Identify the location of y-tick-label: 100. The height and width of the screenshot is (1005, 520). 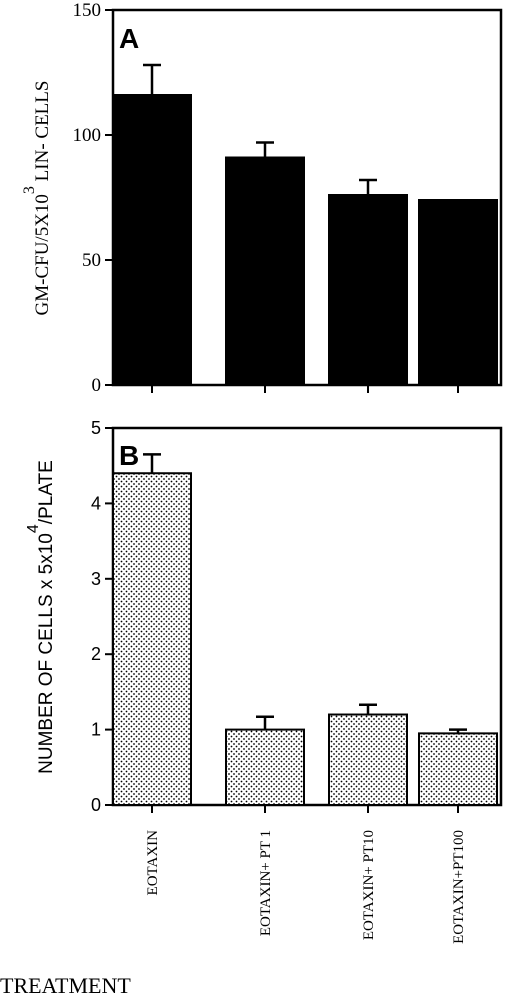
(87, 135).